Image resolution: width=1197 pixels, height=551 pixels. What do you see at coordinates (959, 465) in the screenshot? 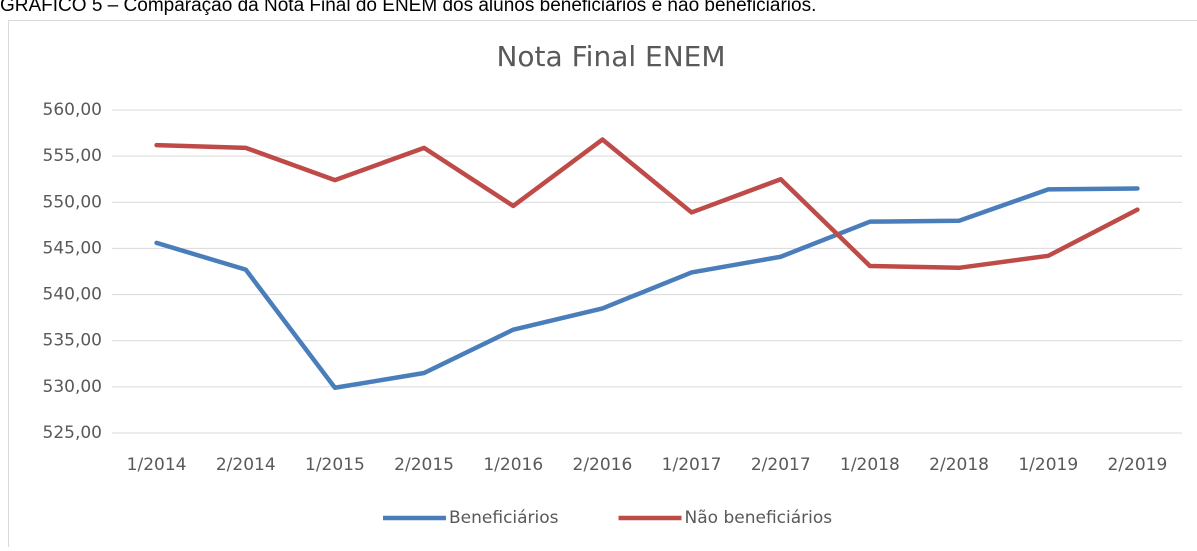
I see `x-tick-label: 2/2018` at bounding box center [959, 465].